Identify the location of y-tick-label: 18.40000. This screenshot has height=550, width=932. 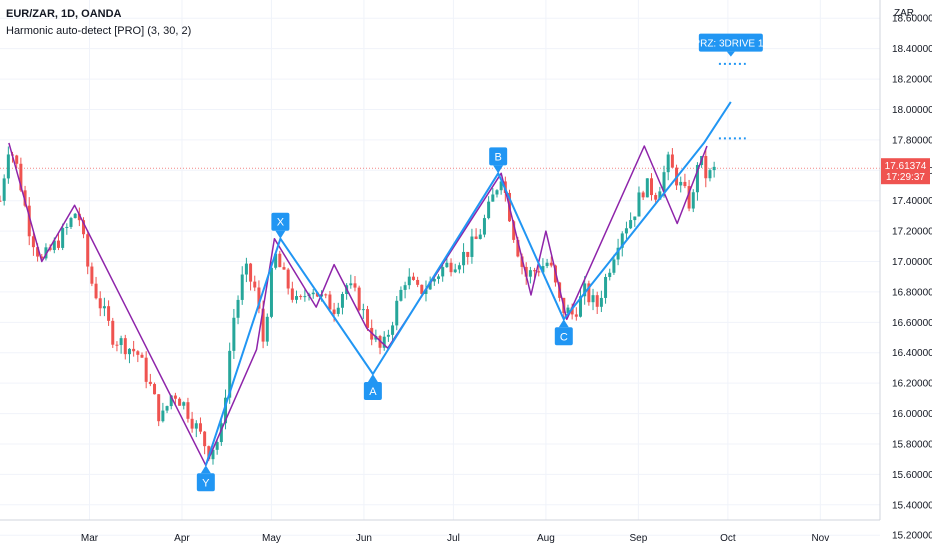
(912, 49).